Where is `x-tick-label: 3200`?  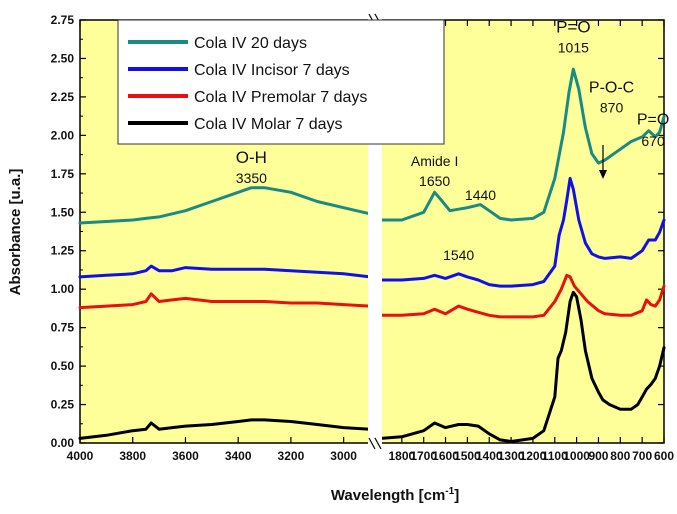 x-tick-label: 3200 is located at coordinates (291, 456).